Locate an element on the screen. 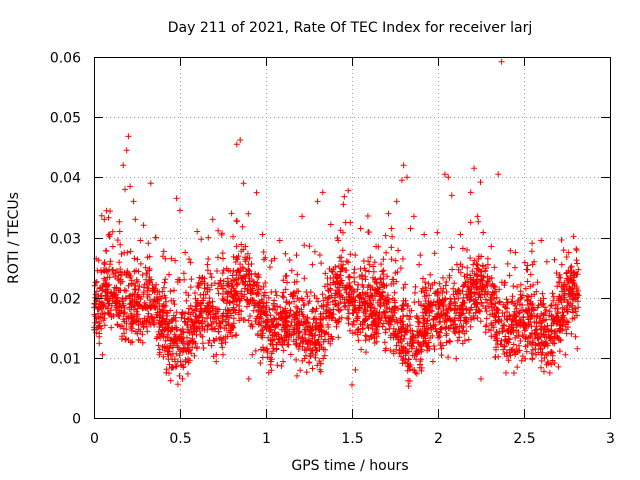 Image resolution: width=640 pixels, height=480 pixels. x-tick-label: 2 is located at coordinates (438, 439).